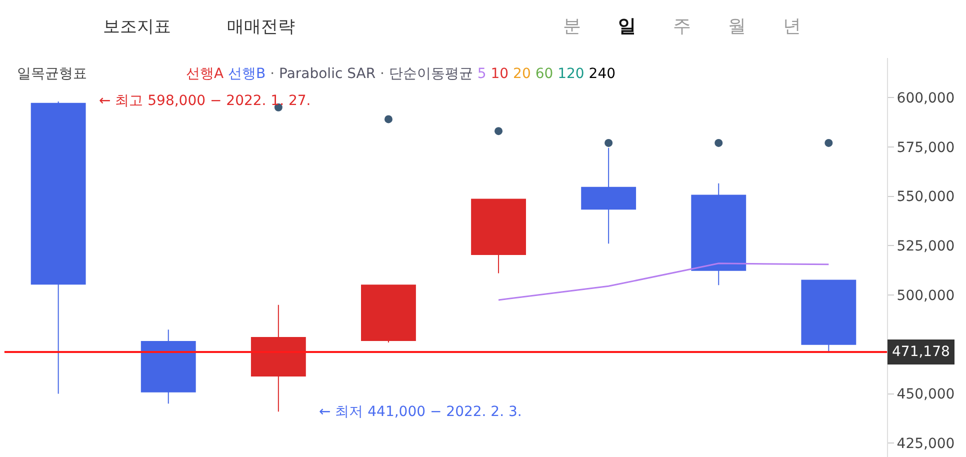 The image size is (966, 457). I want to click on legend-label: 선행A, so click(205, 74).